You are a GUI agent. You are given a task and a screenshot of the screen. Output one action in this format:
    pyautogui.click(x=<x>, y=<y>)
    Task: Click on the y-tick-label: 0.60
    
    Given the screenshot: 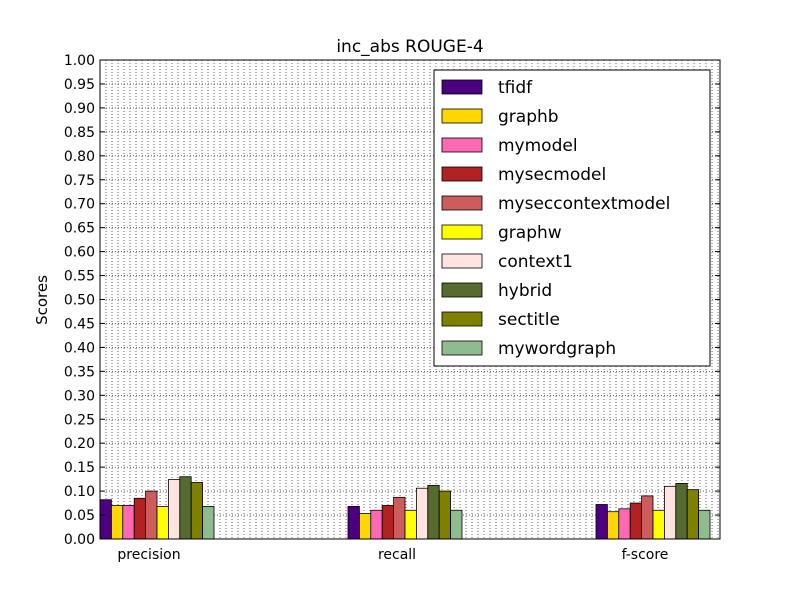 What is the action you would take?
    pyautogui.click(x=79, y=253)
    